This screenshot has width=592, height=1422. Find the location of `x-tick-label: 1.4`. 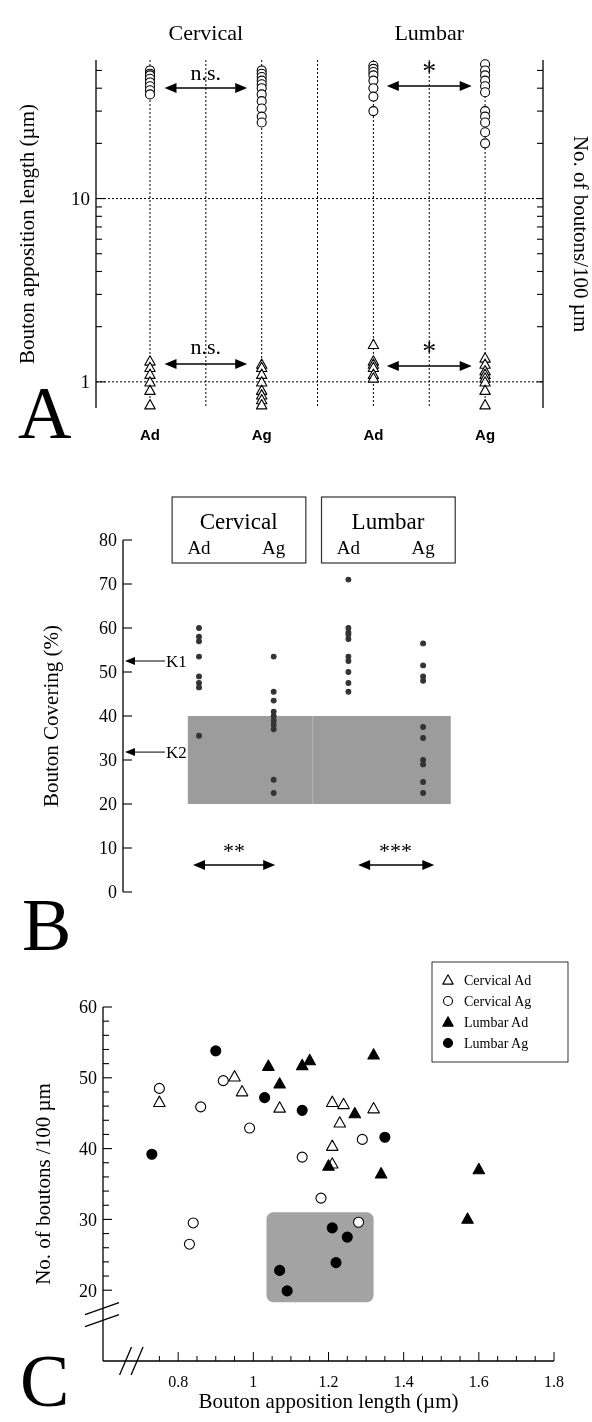

x-tick-label: 1.4 is located at coordinates (403, 1381).